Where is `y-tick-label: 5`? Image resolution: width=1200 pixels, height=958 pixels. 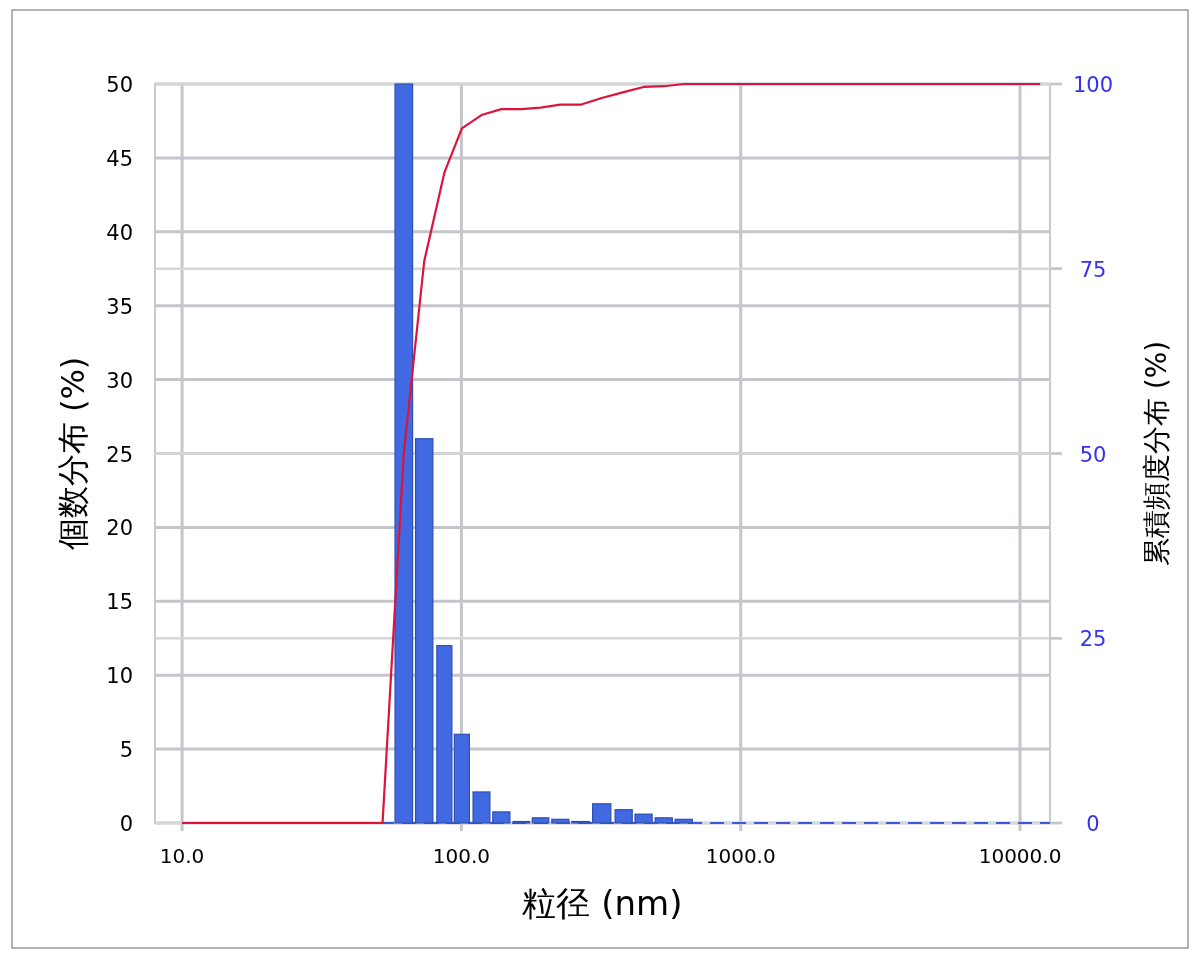 y-tick-label: 5 is located at coordinates (126, 750).